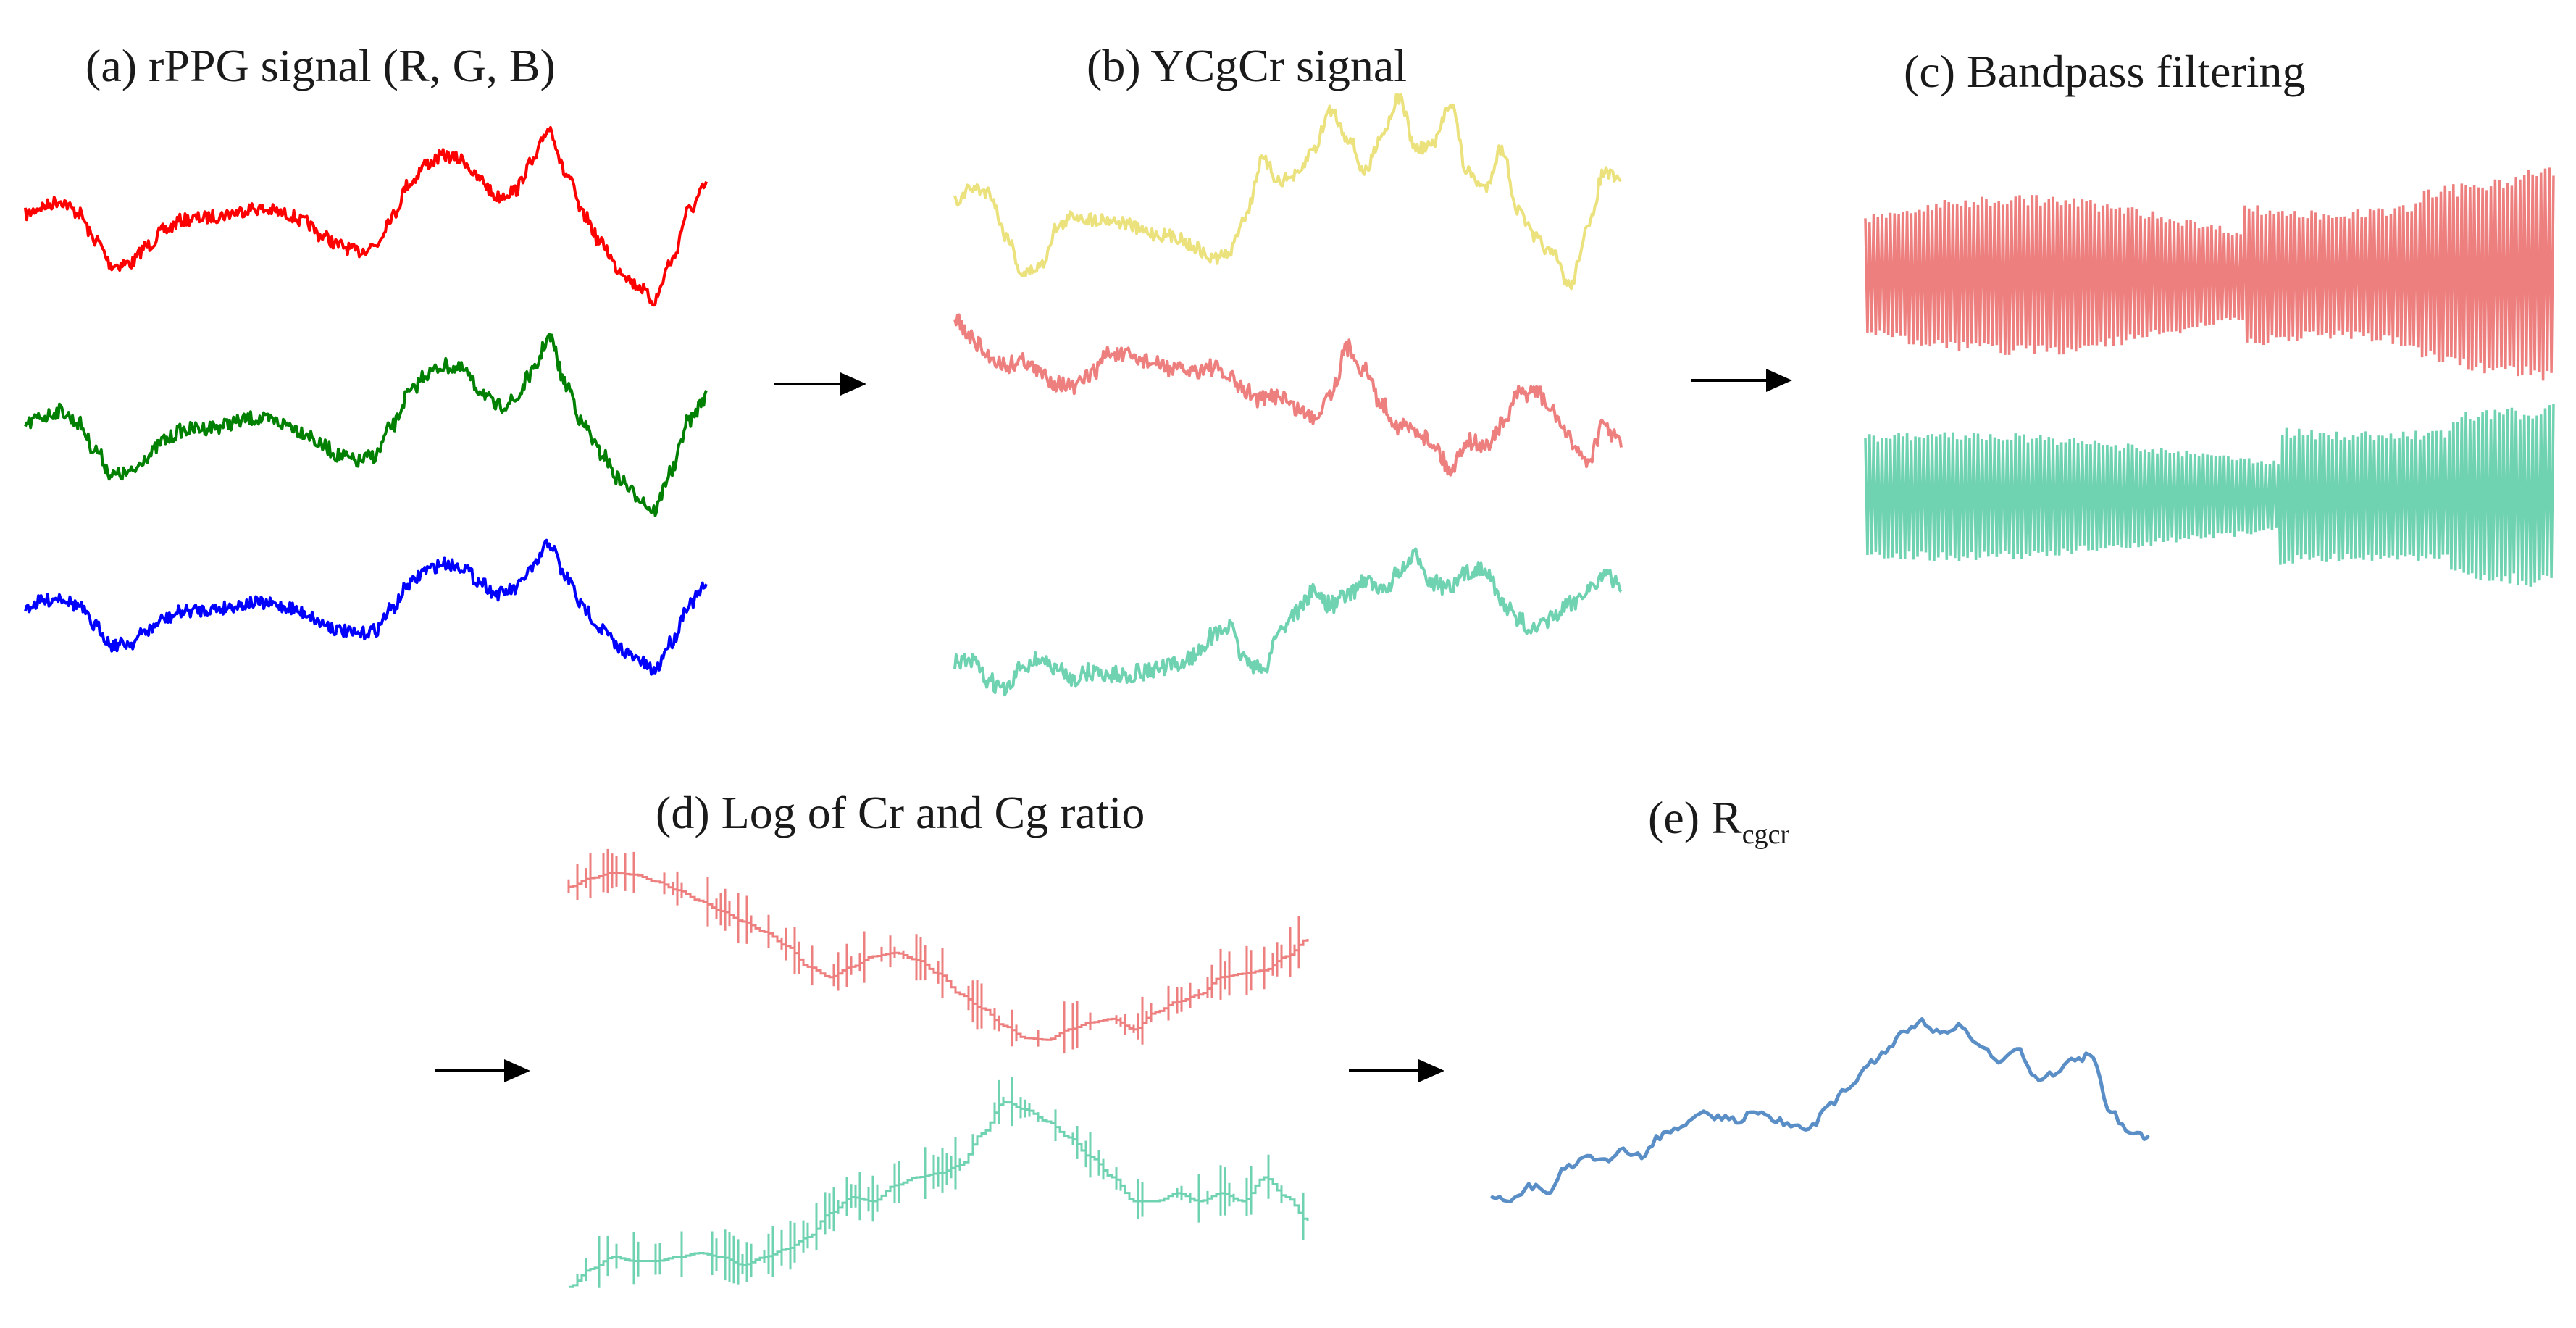 The width and height of the screenshot is (2576, 1328). What do you see at coordinates (938, 1068) in the screenshot?
I see `panel-d-log-ratio-signals` at bounding box center [938, 1068].